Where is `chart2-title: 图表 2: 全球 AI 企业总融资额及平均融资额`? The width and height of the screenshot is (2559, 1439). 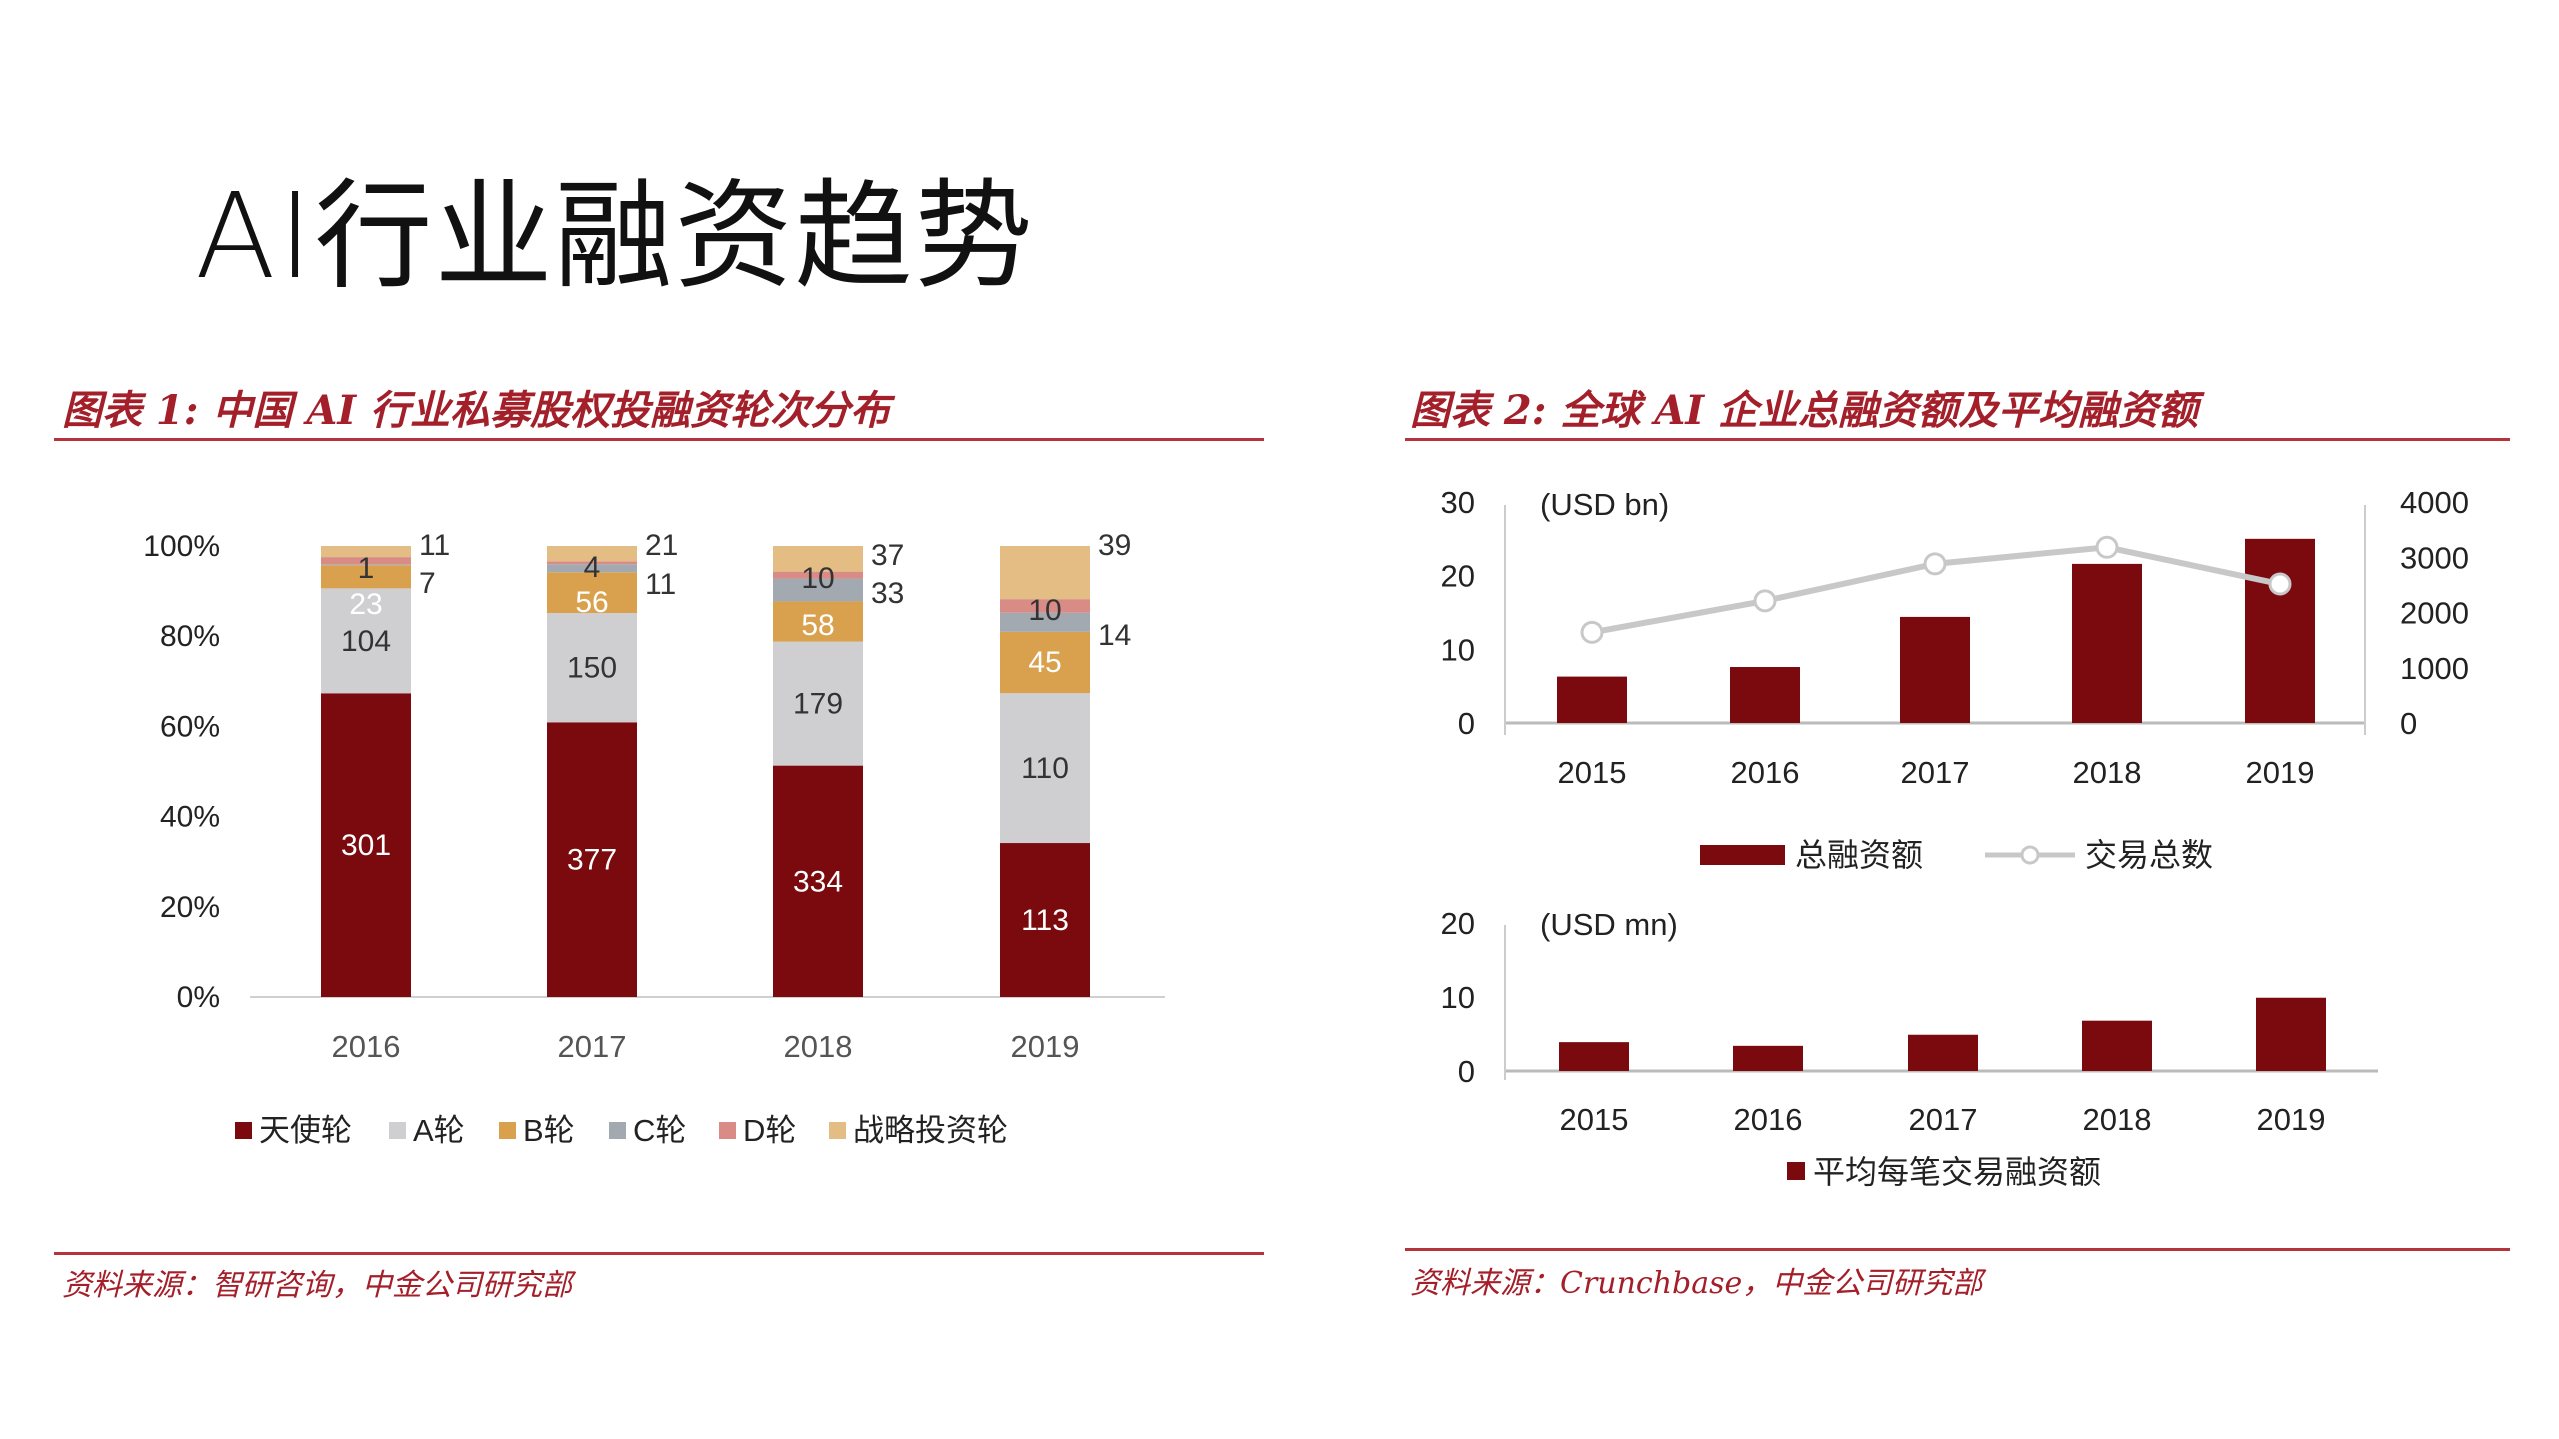
chart2-title: 图表 2: 全球 AI 企业总融资额及平均融资额 is located at coordinates (1804, 410).